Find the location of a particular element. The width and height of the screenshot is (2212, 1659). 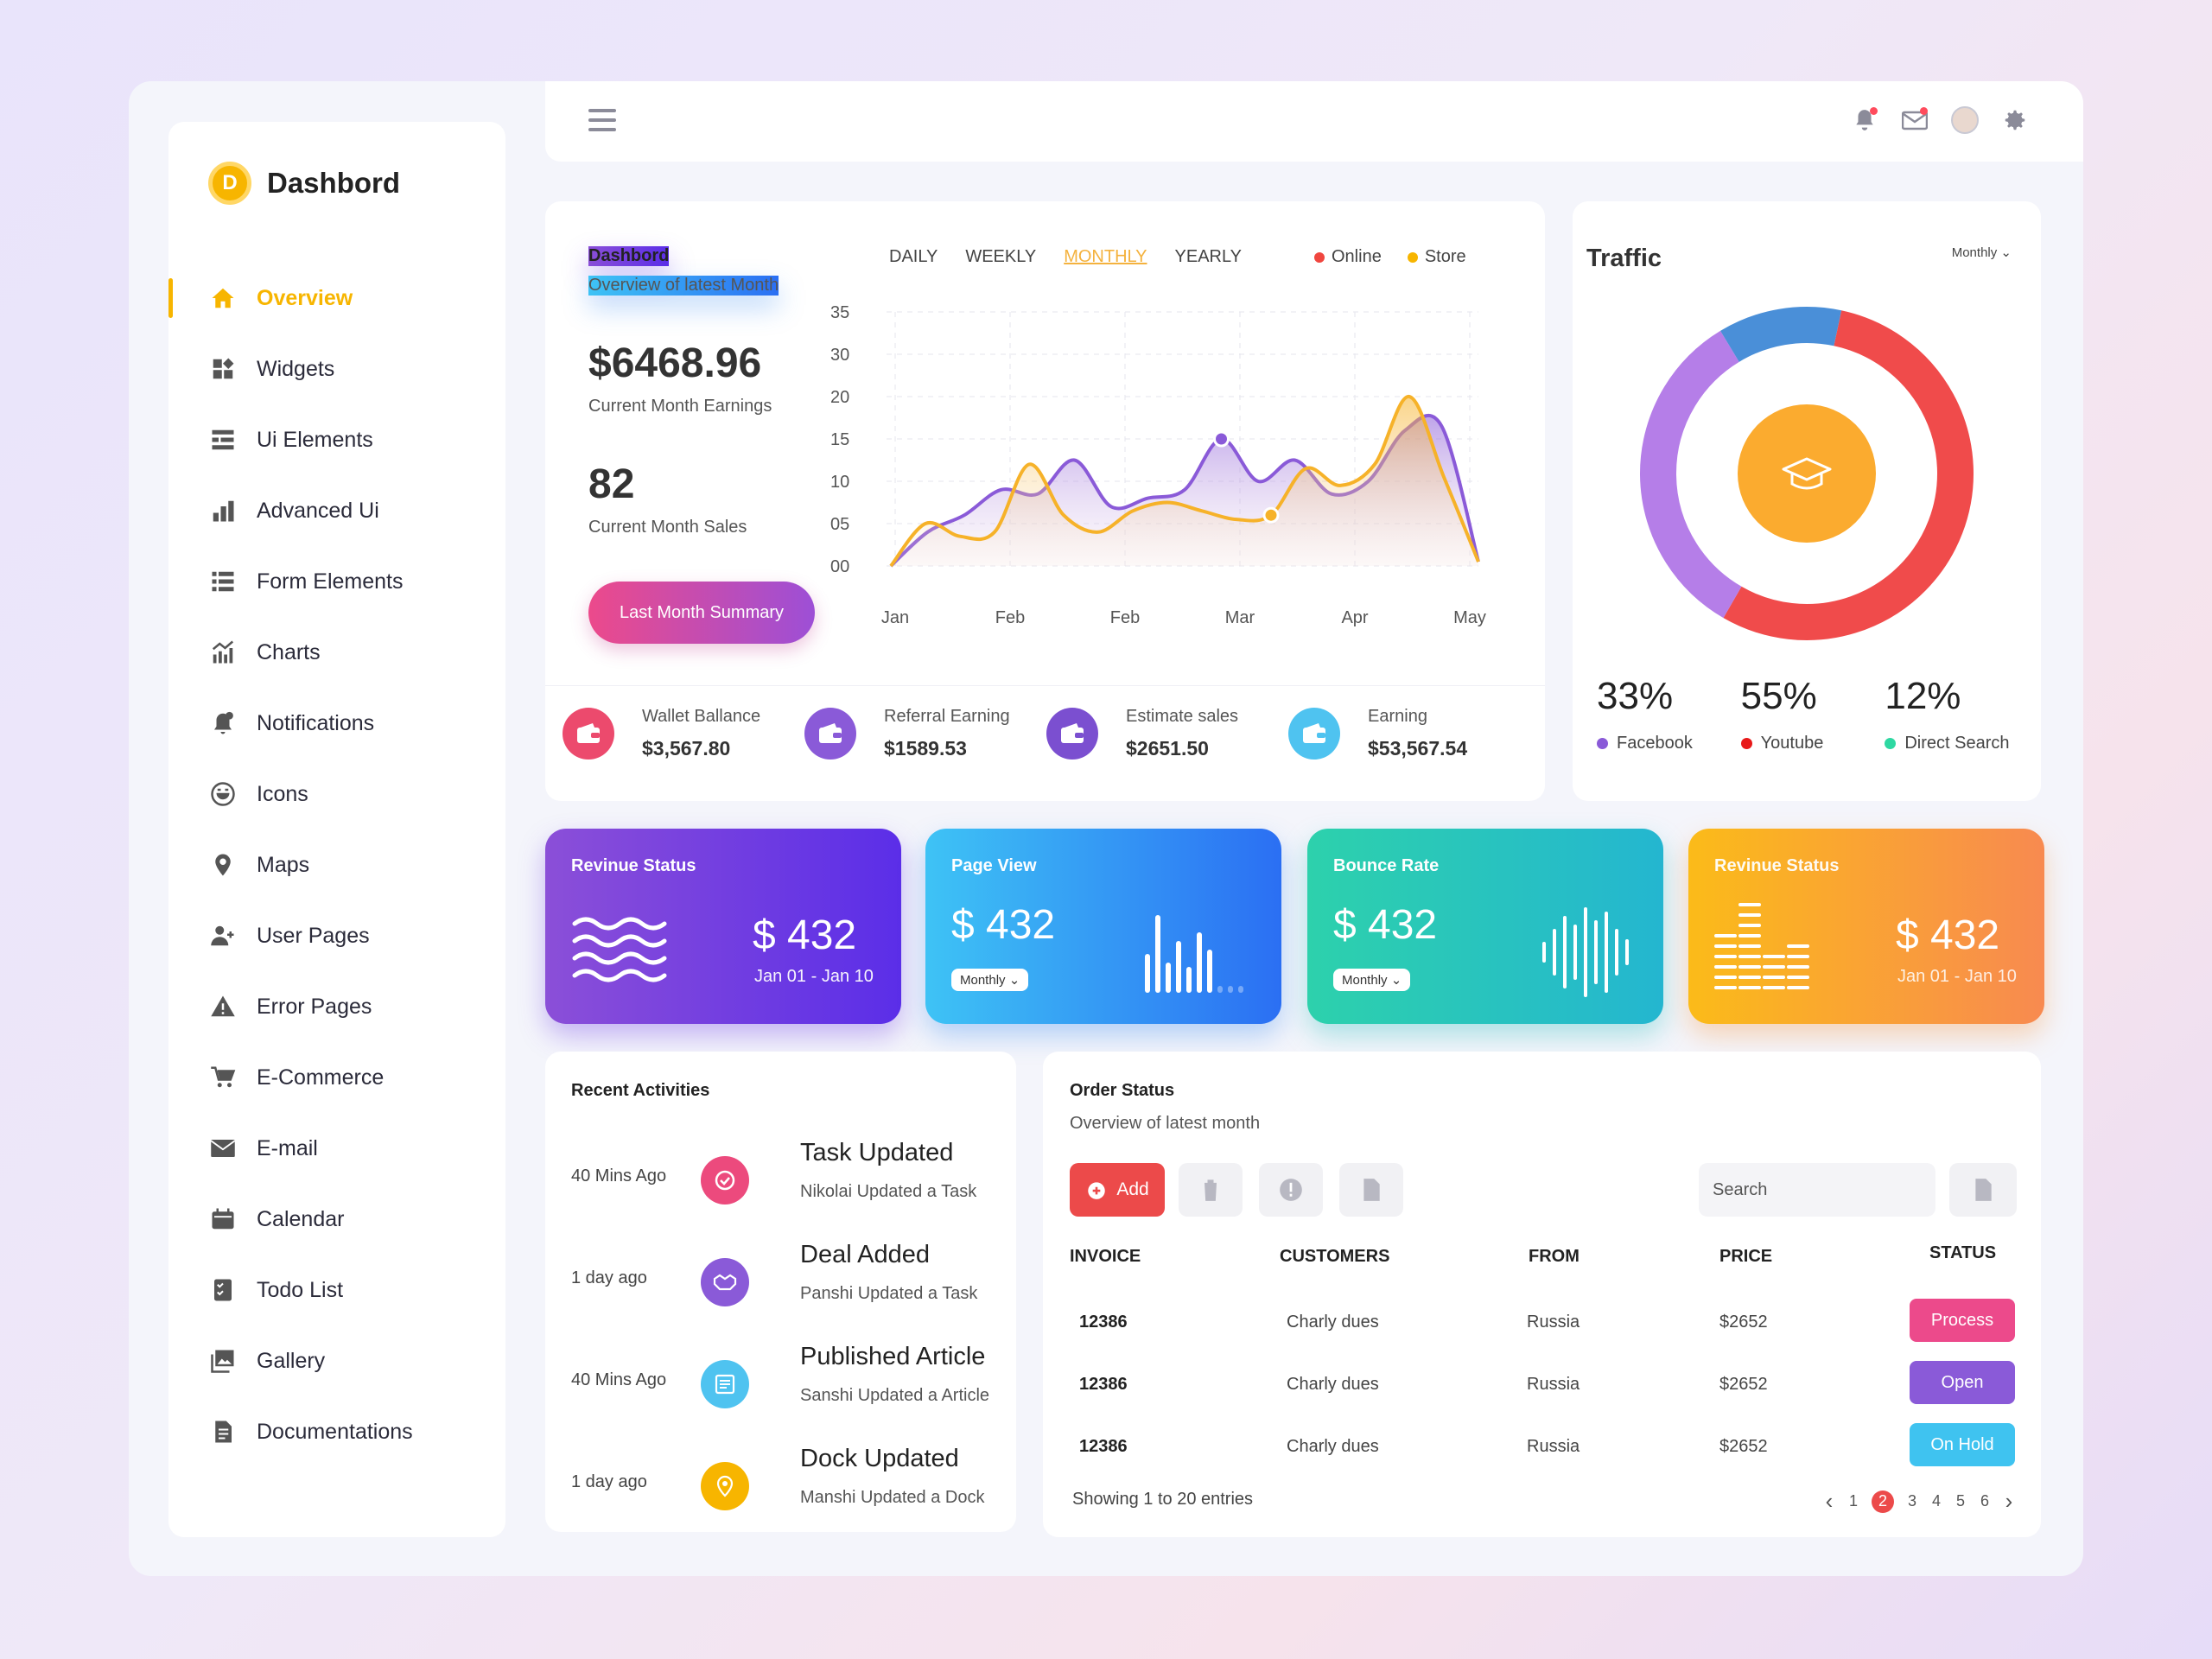

tab-monthly: MONTHLY is located at coordinates (1105, 256).